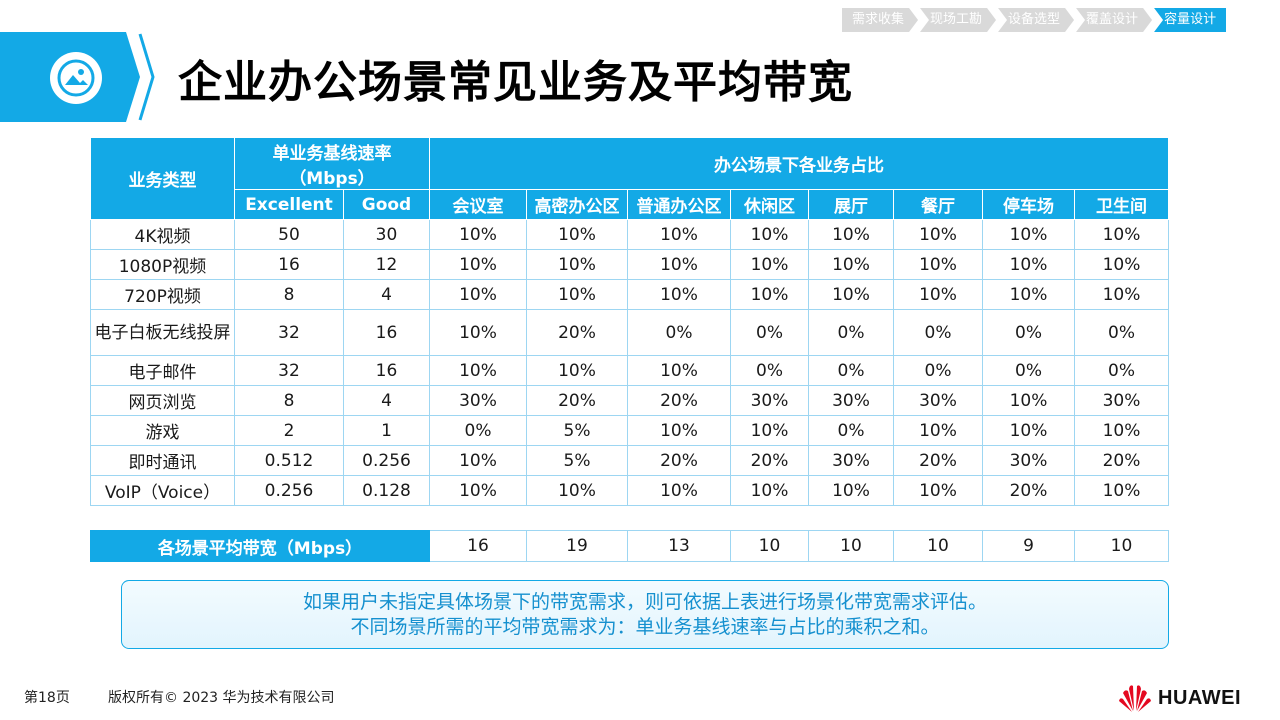 The width and height of the screenshot is (1280, 720). I want to click on table-row: 游戏 2 1 0% 5% 10% 10% 0% 10% 10% 10%, so click(629, 430).